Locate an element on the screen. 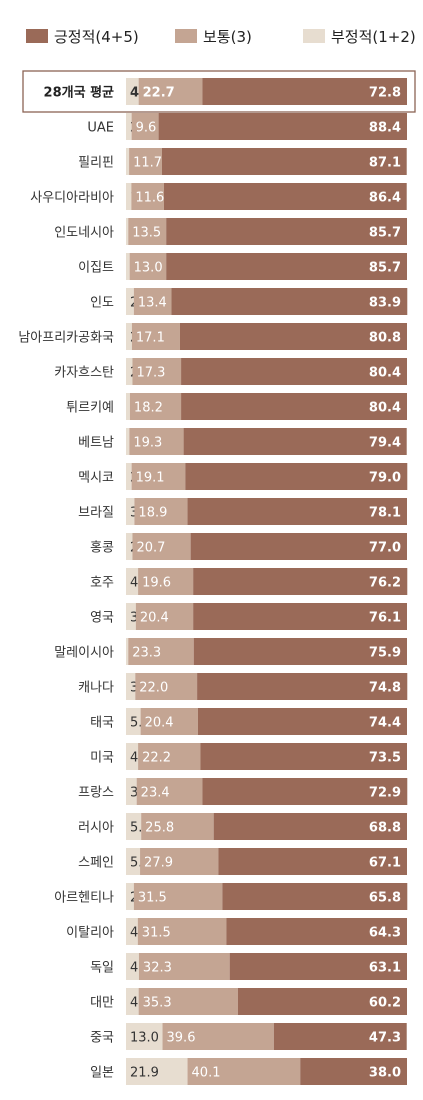 Image resolution: width=423 pixels, height=1100 pixels. value-label-neutral: 22.2 is located at coordinates (156, 758).